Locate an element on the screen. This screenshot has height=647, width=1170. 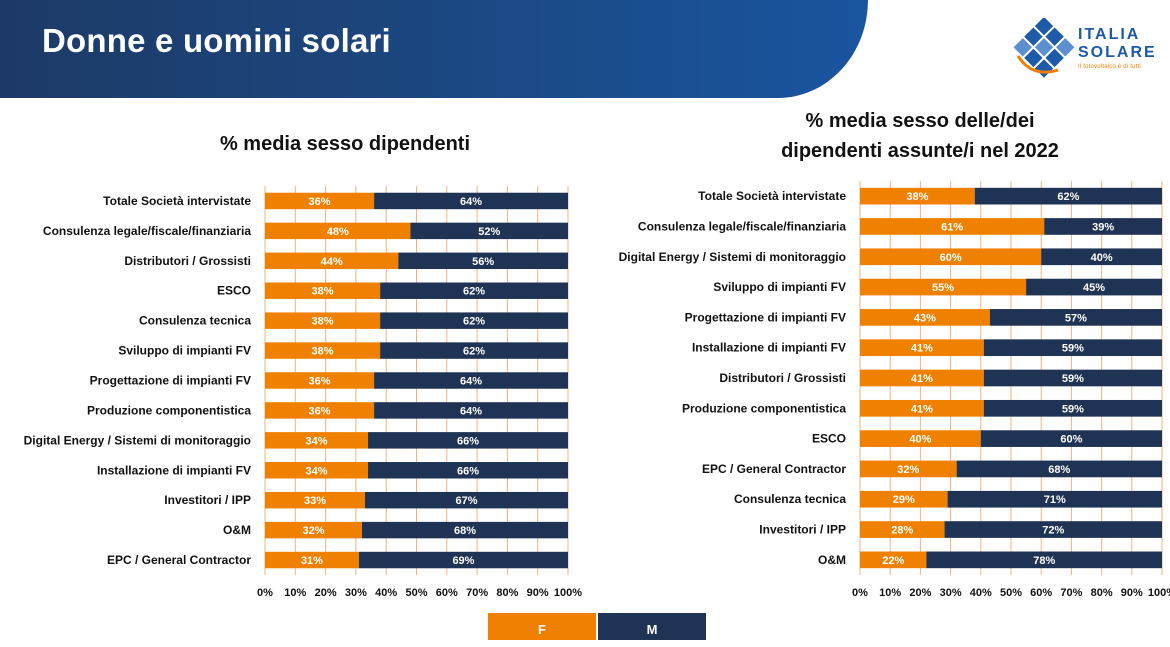
right-x-tick-label: 40% is located at coordinates (981, 593).